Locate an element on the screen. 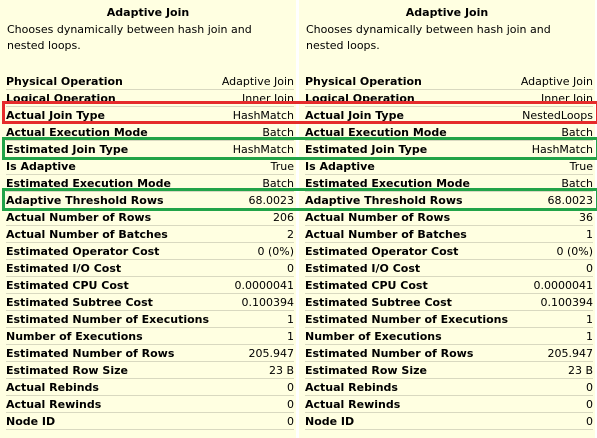 The image size is (597, 438). property-row: Physical Operation Adaptive Join is located at coordinates (150, 81).